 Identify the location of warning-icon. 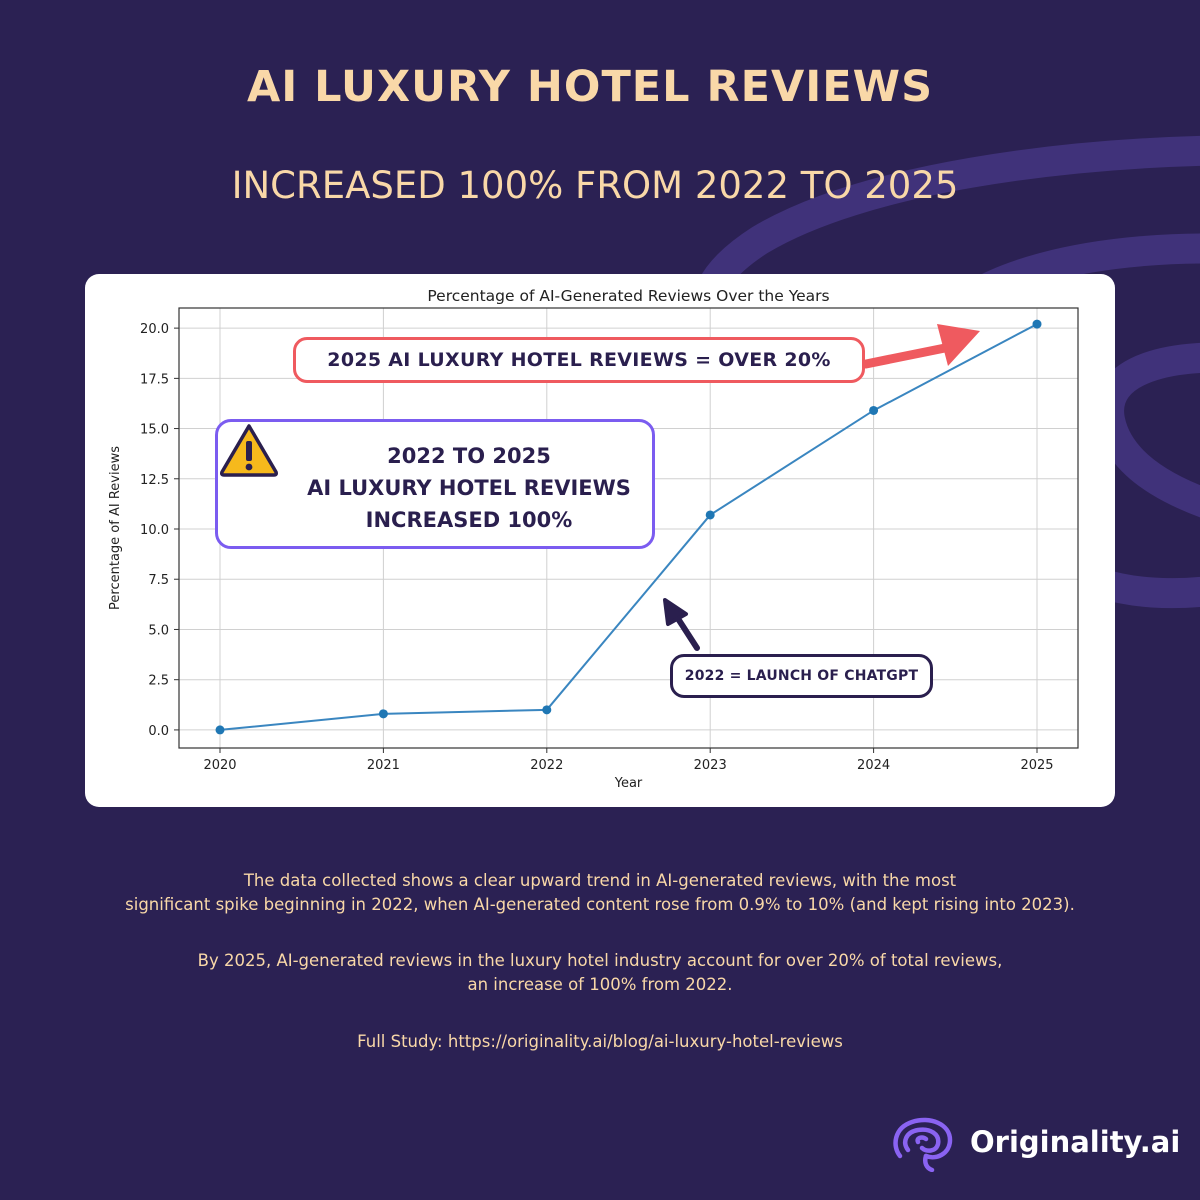
(249, 450).